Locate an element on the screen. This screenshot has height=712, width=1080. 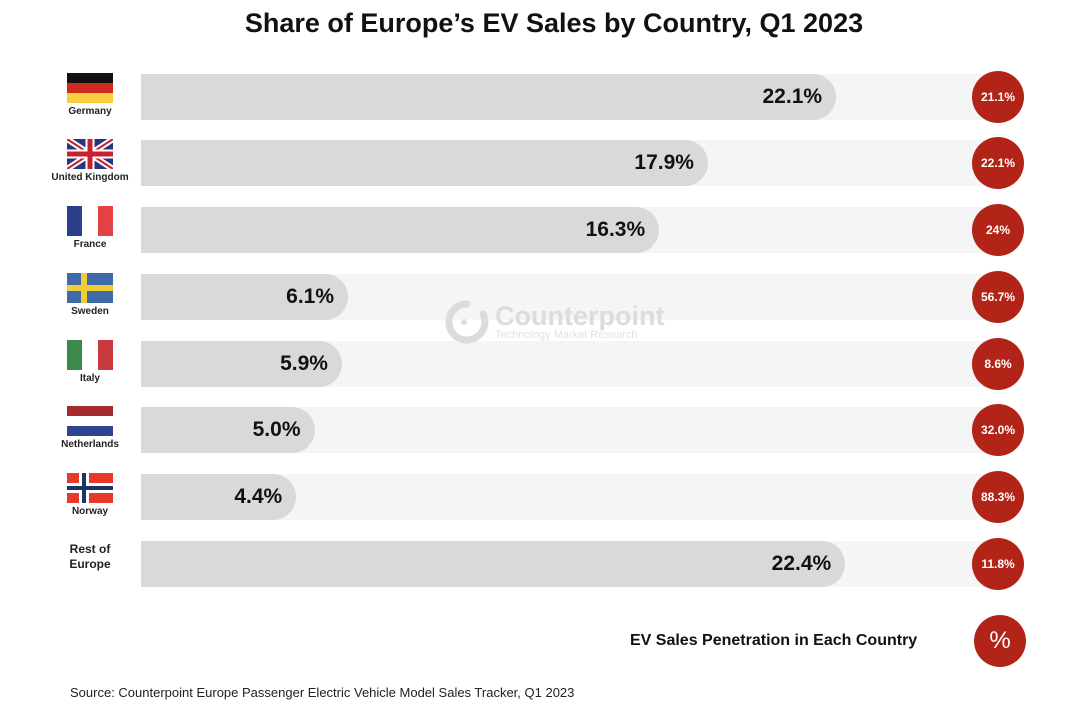
penetration-badge: 21.1% is located at coordinates (998, 97).